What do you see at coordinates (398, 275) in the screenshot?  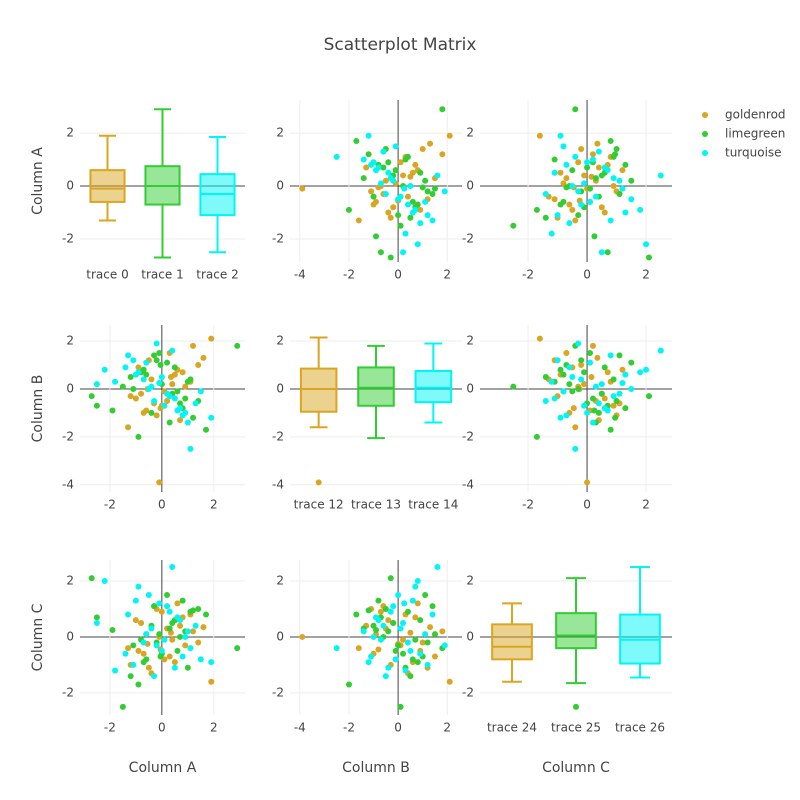 I see `x-tick-label: 0` at bounding box center [398, 275].